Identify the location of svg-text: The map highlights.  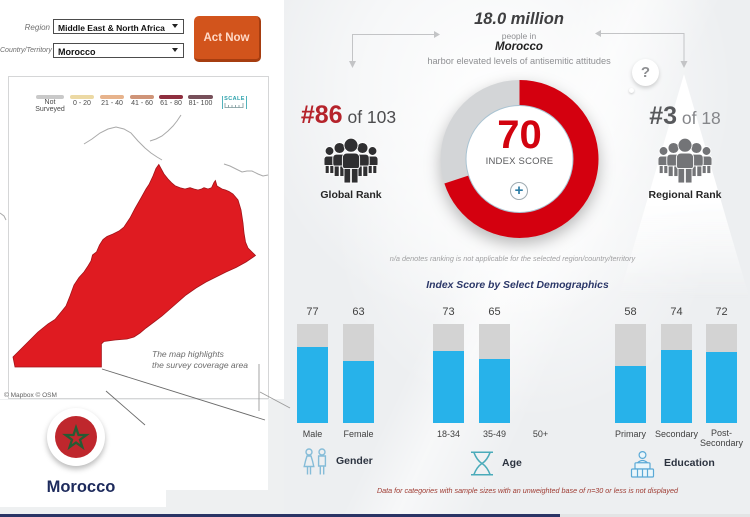
(188, 354).